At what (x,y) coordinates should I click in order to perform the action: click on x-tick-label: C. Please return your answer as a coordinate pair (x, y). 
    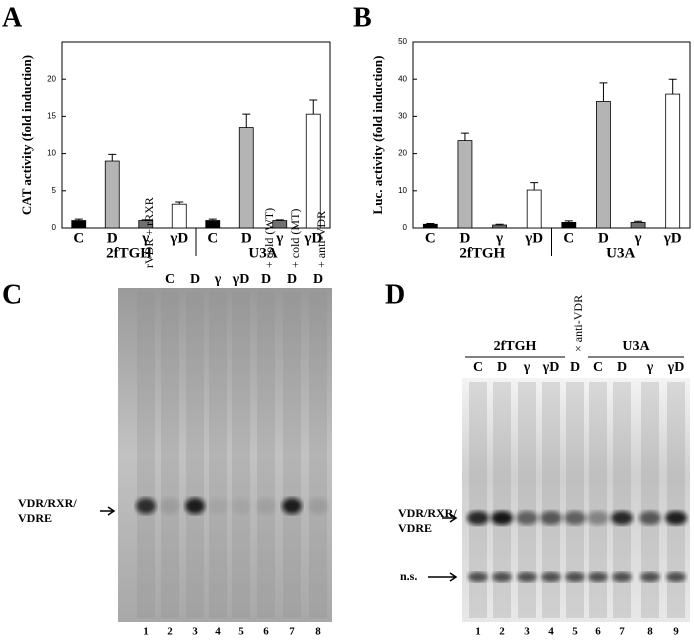
    Looking at the image, I should click on (568, 238).